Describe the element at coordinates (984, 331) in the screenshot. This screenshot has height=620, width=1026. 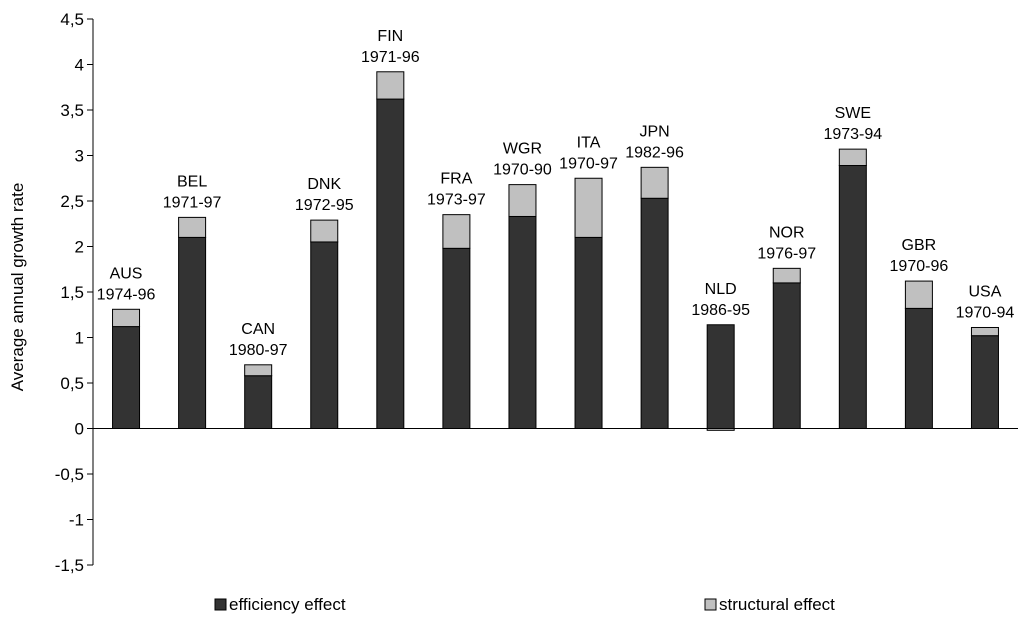
I see `bar-structural-usa` at that location.